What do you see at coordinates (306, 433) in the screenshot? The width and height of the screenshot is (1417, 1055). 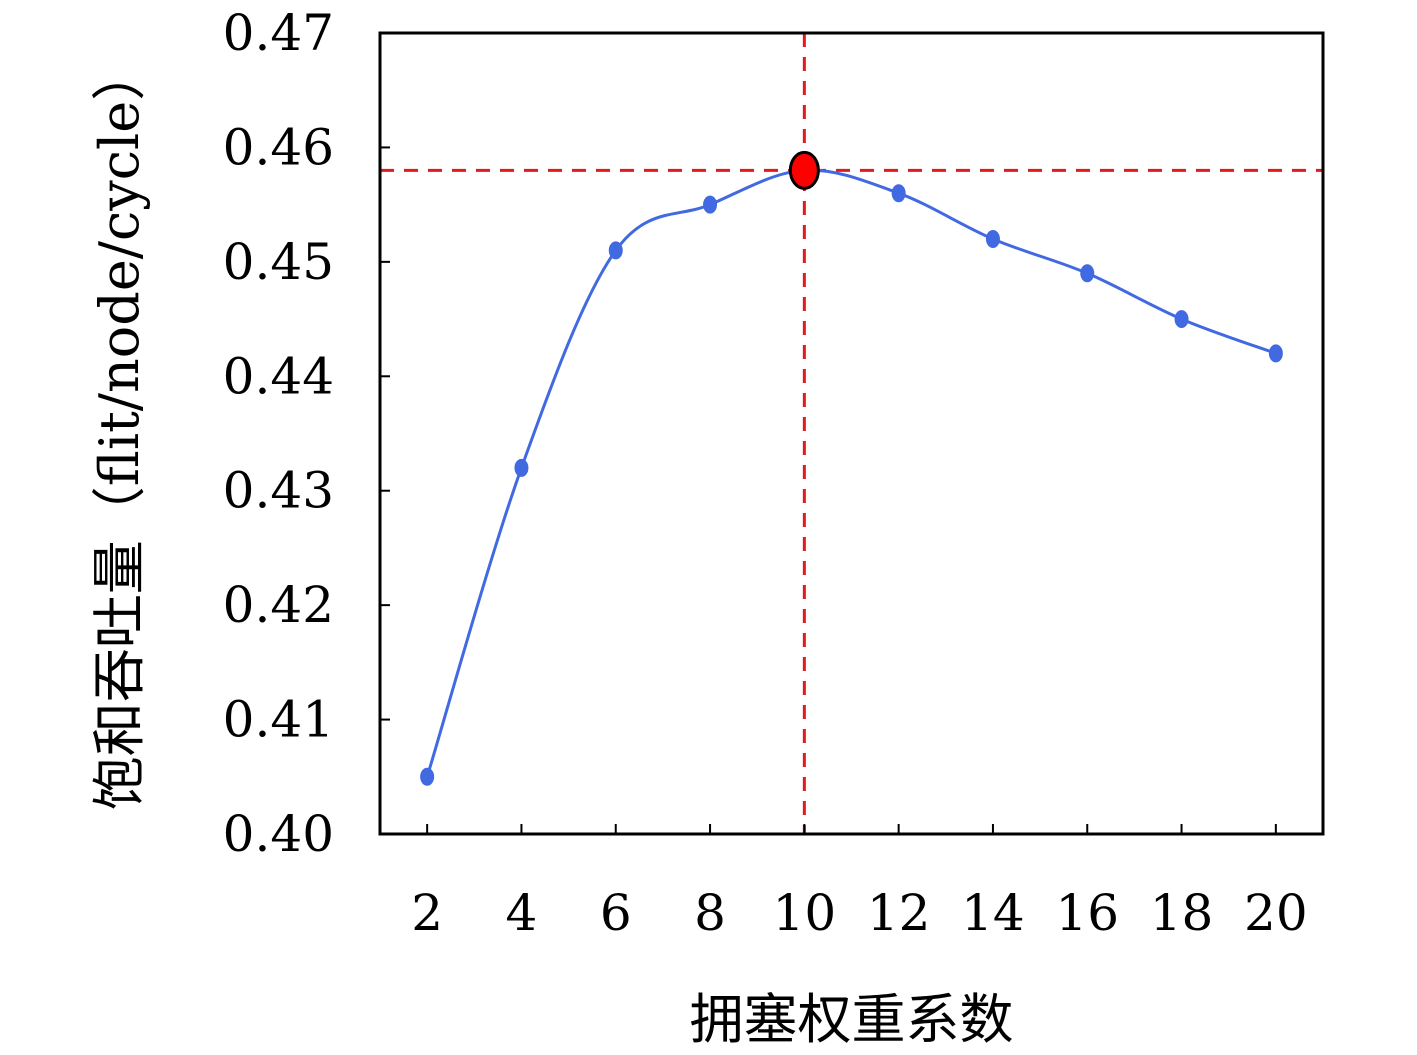 I see `y-axis: 0.40 0.41 0.42 0.43 0.44 0.45 0.46 0.47` at bounding box center [306, 433].